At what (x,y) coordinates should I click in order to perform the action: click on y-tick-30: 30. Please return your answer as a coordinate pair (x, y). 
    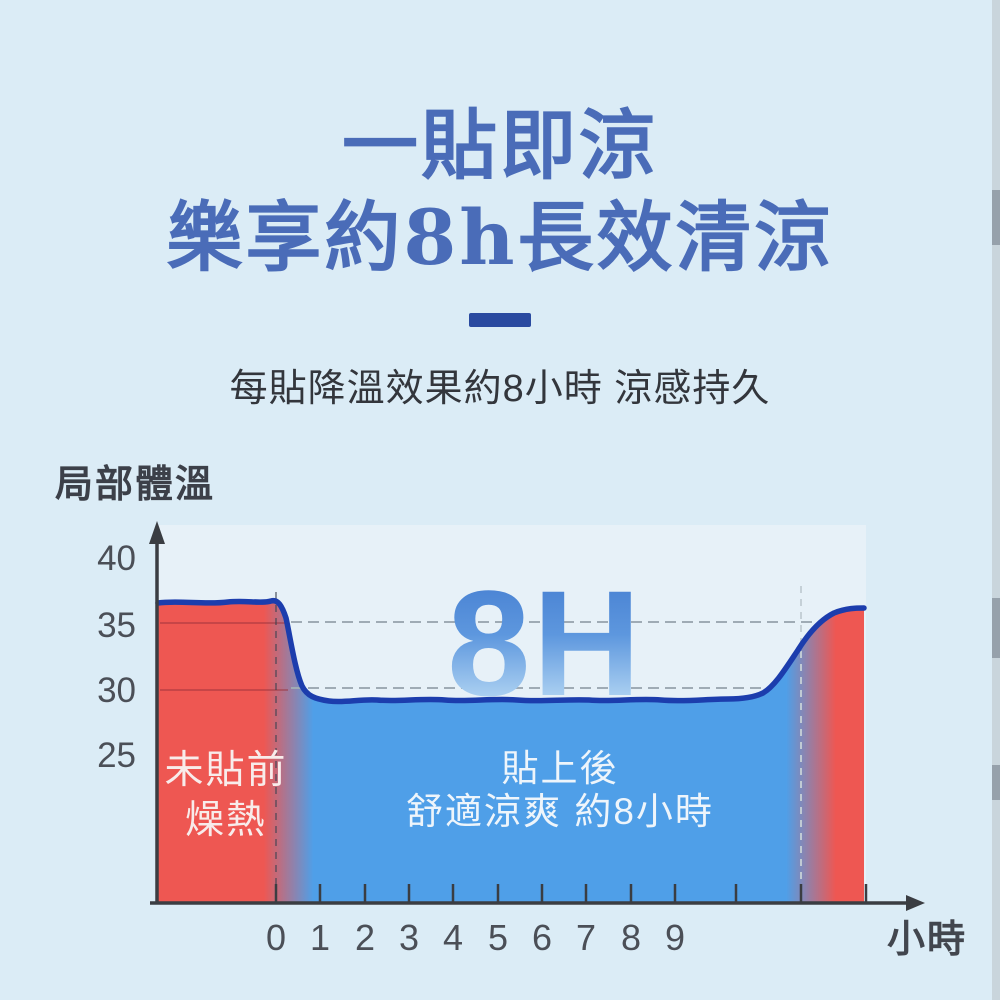
    Looking at the image, I should click on (116, 690).